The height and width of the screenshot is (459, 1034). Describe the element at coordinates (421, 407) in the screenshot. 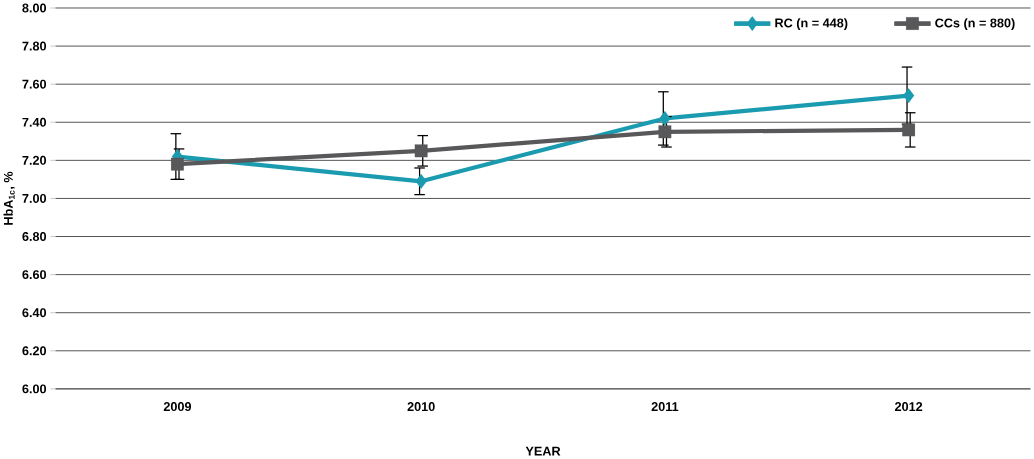

I see `x-tick-label: 2010` at that location.